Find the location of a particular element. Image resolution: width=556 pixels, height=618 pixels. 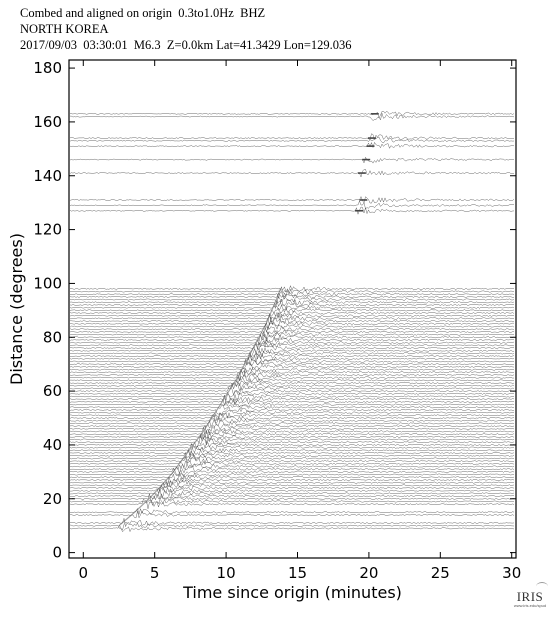

x-axis-title: Time since origin (minutes) is located at coordinates (292, 592).